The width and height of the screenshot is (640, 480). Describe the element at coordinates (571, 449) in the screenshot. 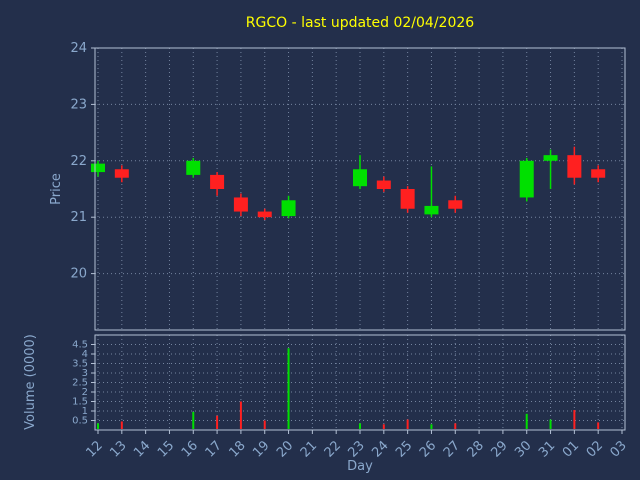

I see `x-tick-label: 01` at that location.